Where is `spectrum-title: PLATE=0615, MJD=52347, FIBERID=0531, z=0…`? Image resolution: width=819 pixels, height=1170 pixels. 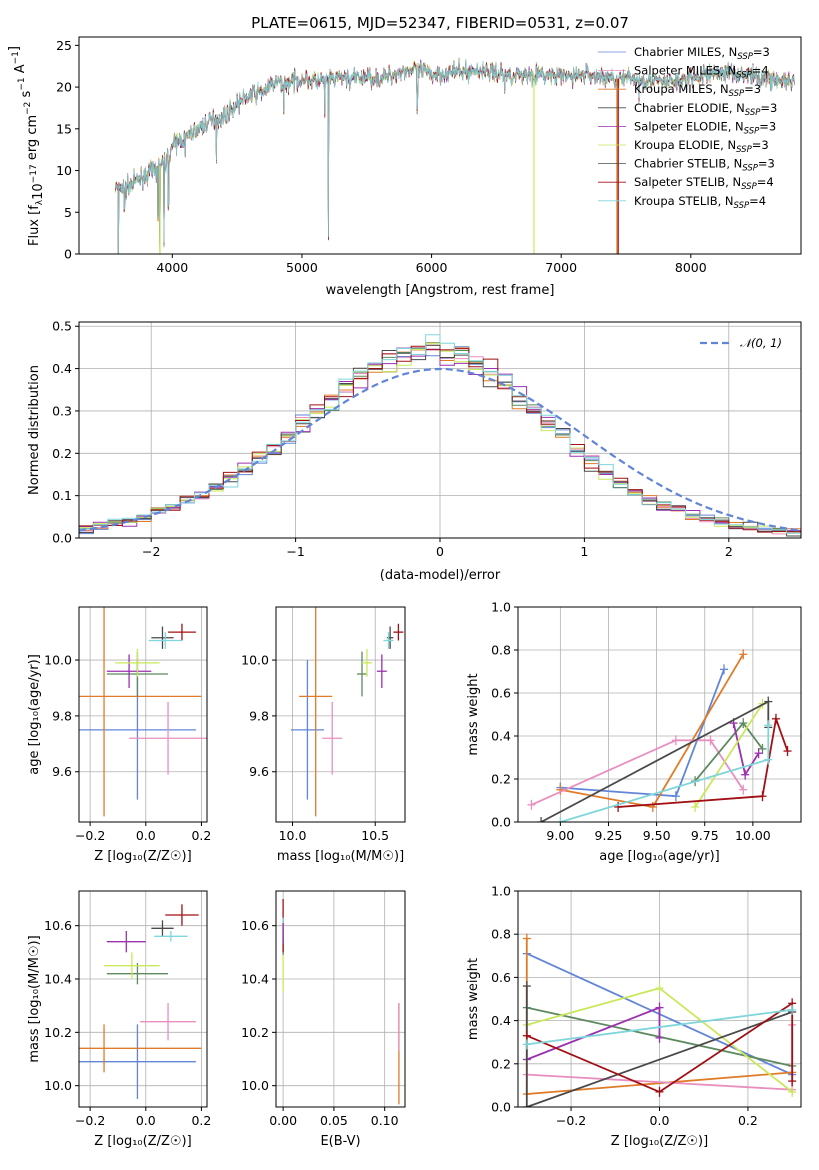
spectrum-title: PLATE=0615, MJD=52347, FIBERID=0531, z=0… is located at coordinates (440, 23).